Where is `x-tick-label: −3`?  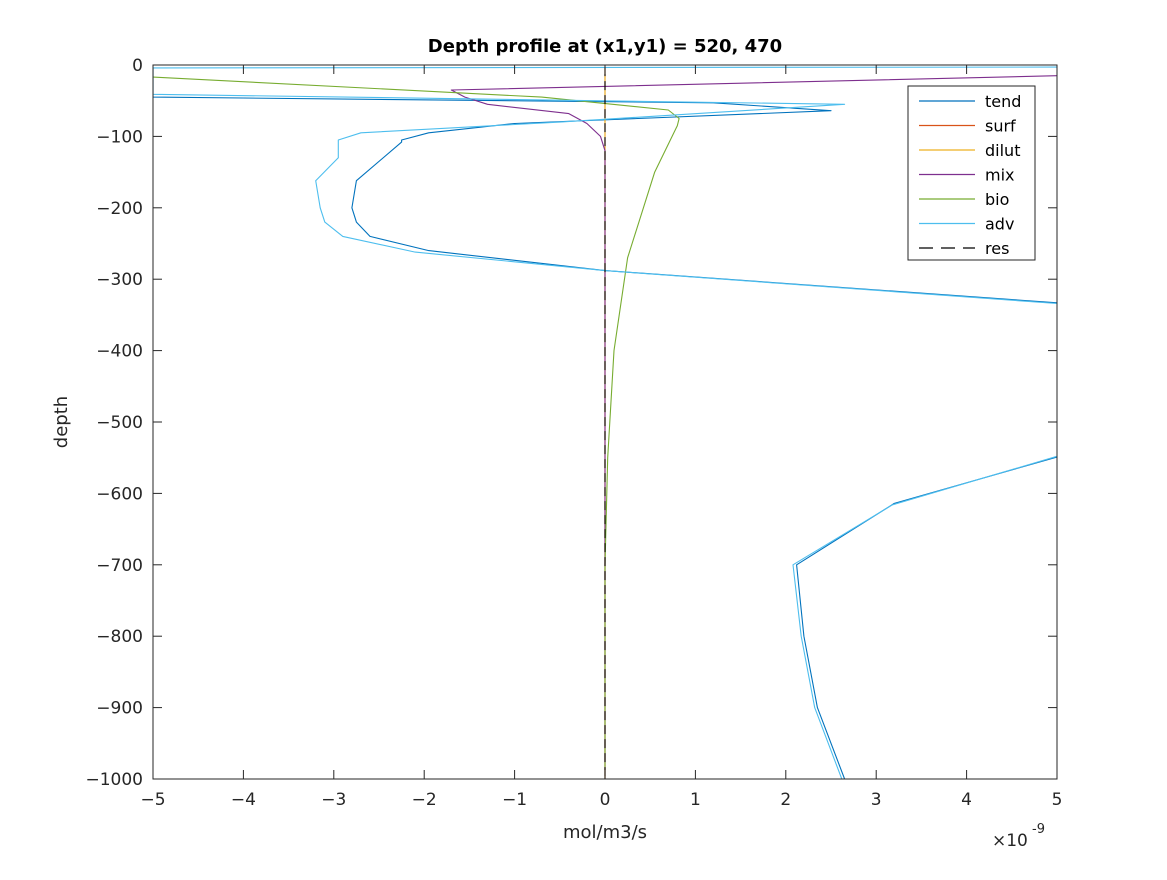 x-tick-label: −3 is located at coordinates (333, 800).